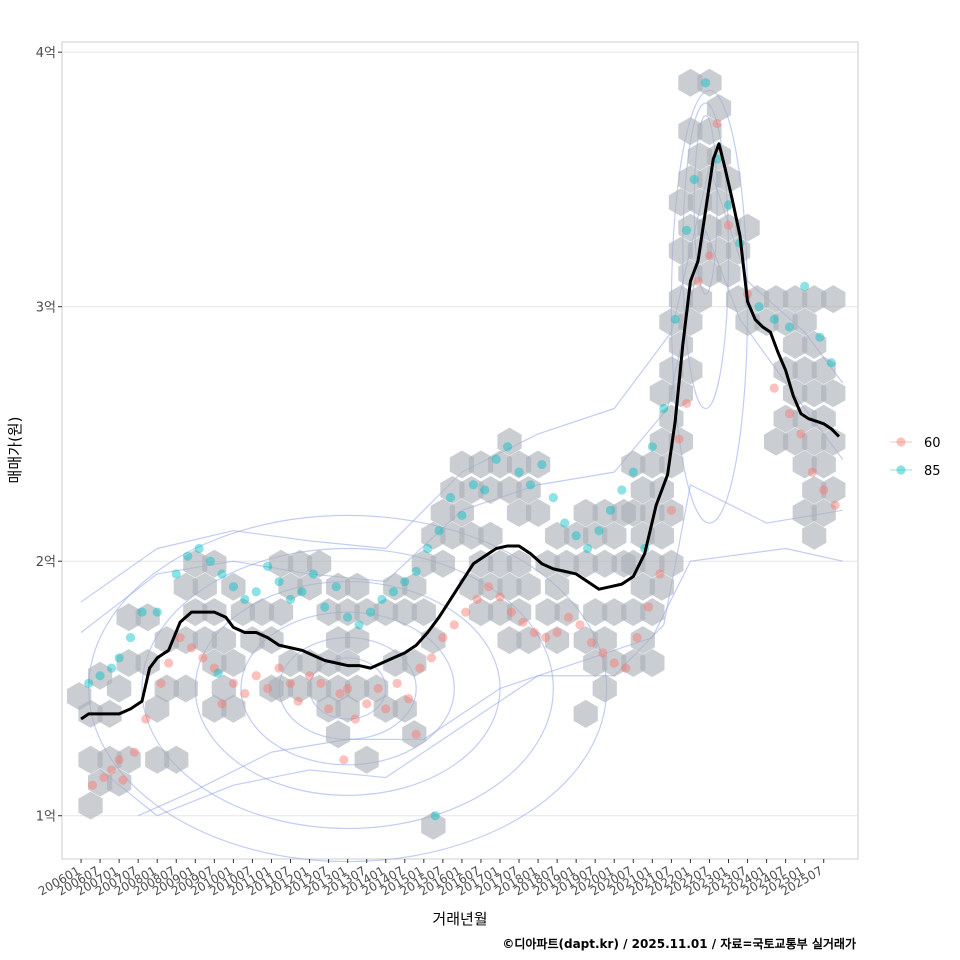 The height and width of the screenshot is (960, 960). I want to click on legend-entry-60: 60, so click(915, 443).